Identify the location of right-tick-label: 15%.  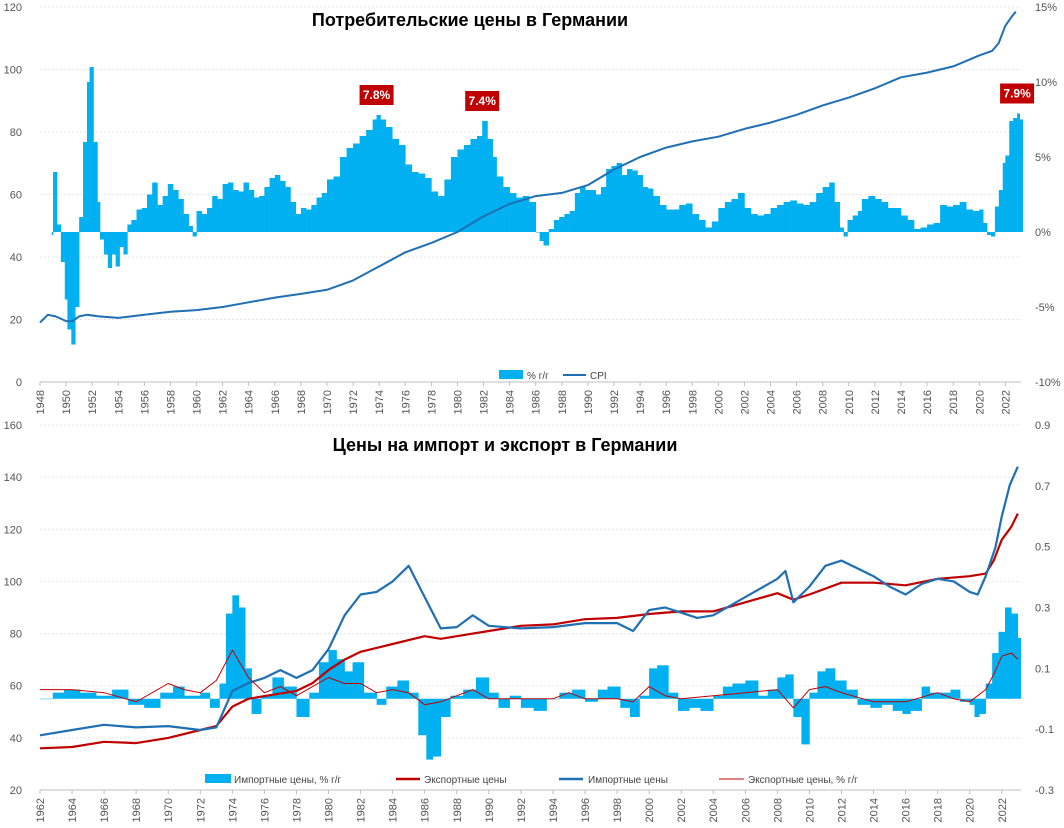
(1046, 8).